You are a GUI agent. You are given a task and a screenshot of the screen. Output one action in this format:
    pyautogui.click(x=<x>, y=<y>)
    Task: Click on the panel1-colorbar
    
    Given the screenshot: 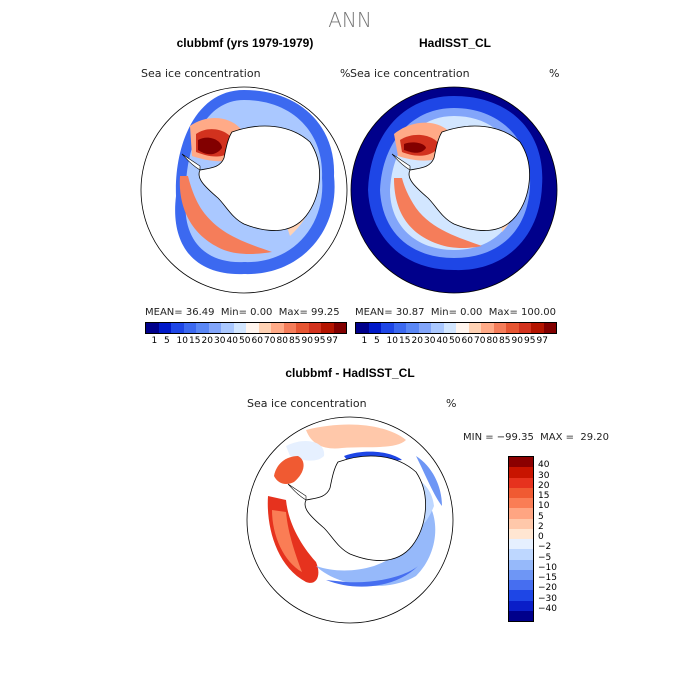 What is the action you would take?
    pyautogui.click(x=246, y=328)
    